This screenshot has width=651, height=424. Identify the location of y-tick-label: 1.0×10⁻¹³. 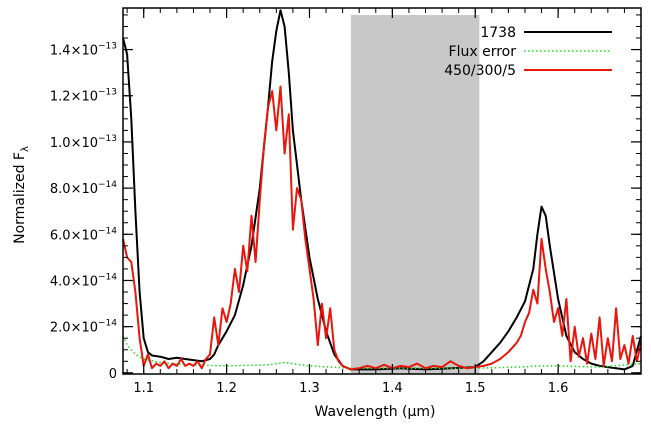
(83, 142).